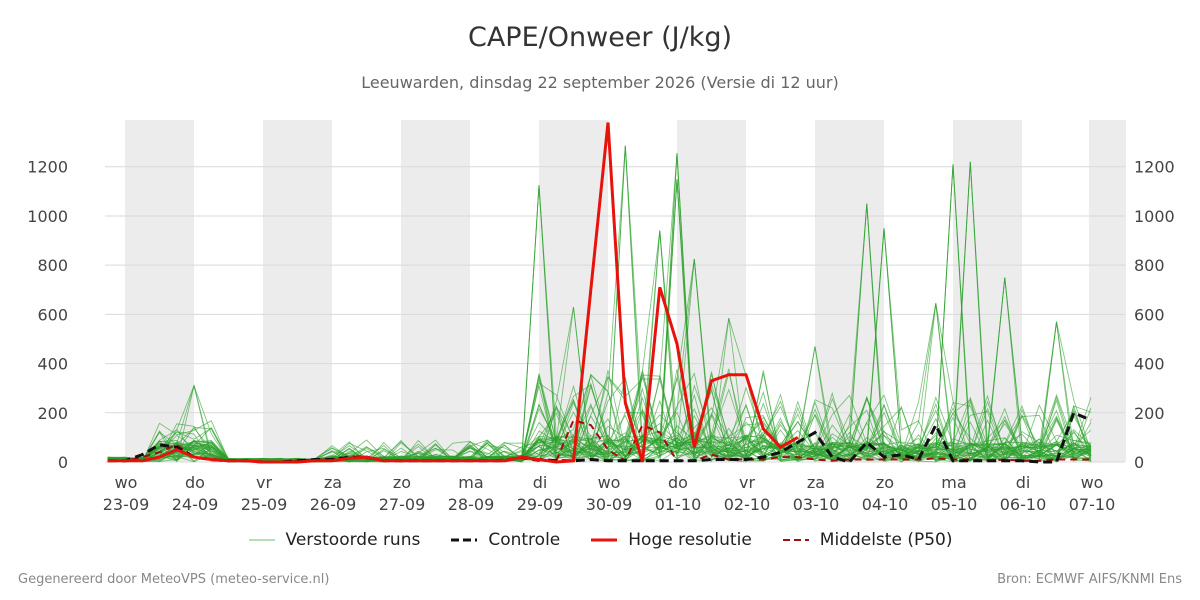 The height and width of the screenshot is (600, 1200). I want to click on legend-item-controle: Controle, so click(505, 540).